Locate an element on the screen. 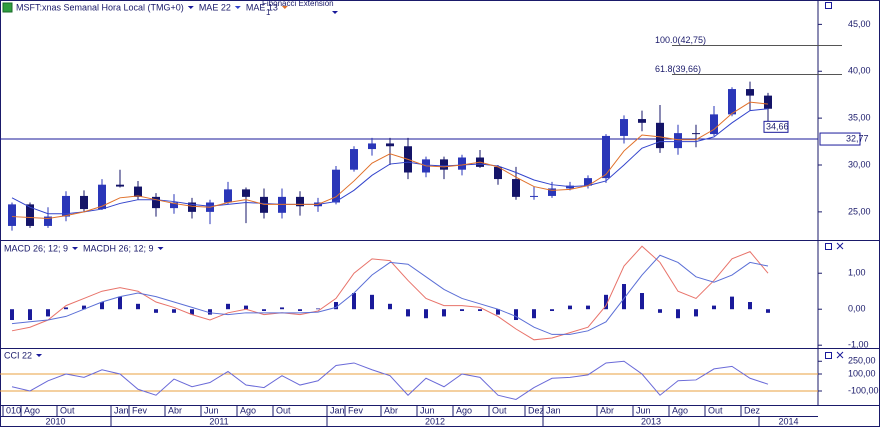 This screenshot has width=880, height=427. fibonacci-label: 61.8(39,66) is located at coordinates (678, 69).